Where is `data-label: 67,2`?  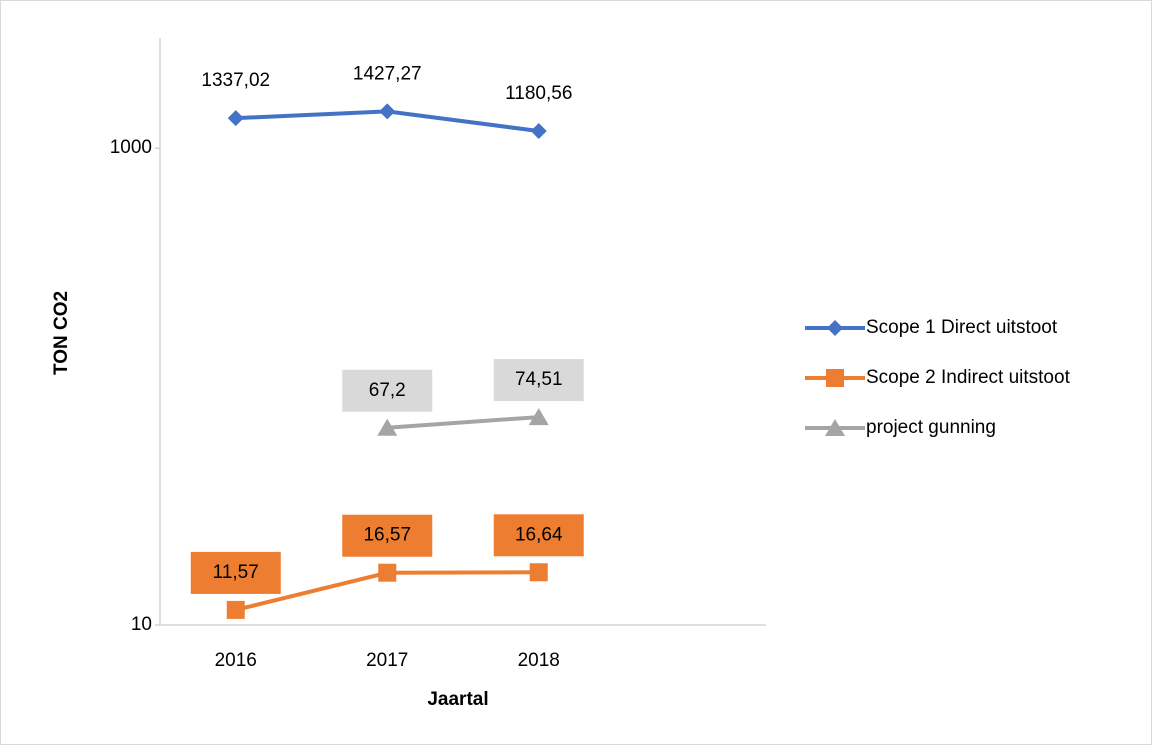 data-label: 67,2 is located at coordinates (387, 390).